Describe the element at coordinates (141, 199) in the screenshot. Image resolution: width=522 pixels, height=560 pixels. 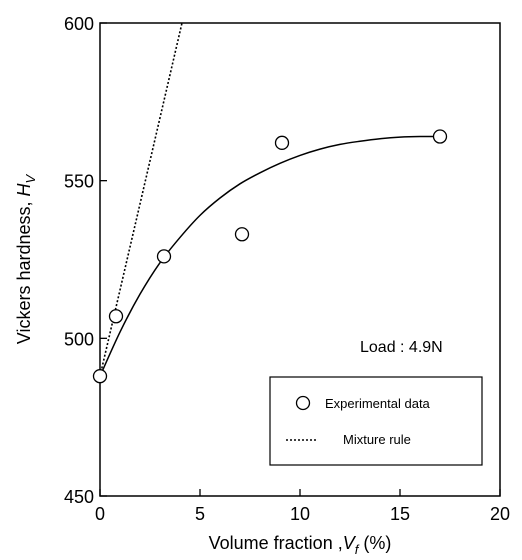
I see `mixture-rule-line` at that location.